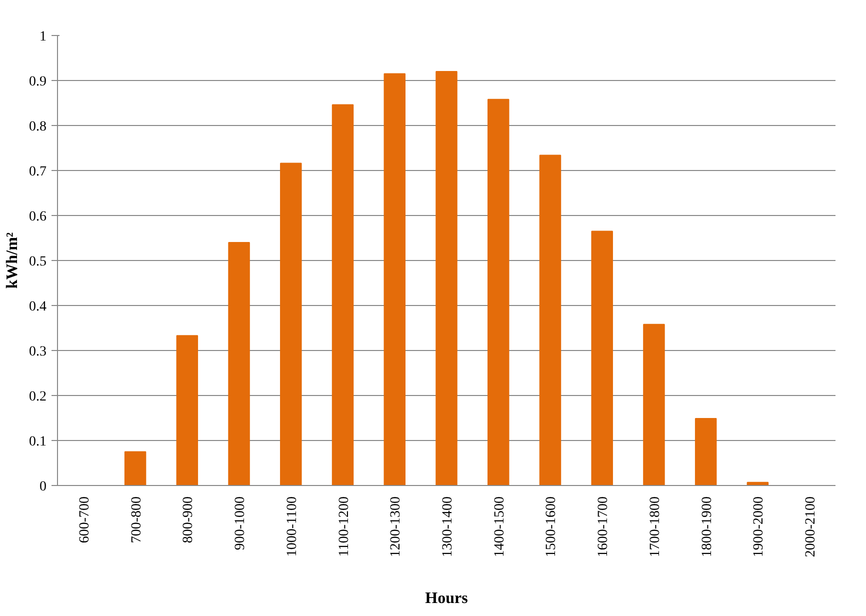  I want to click on x-tick-label: 1800-1900, so click(707, 527).